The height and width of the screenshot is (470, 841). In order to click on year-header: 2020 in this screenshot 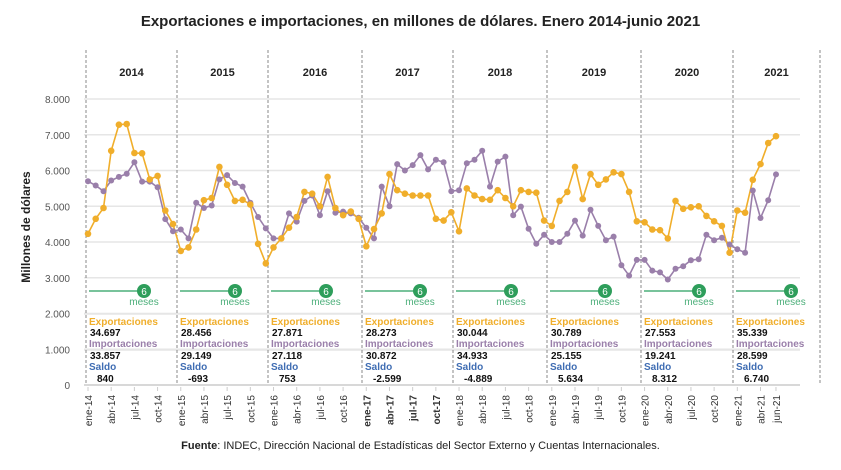, I will do `click(687, 73)`.